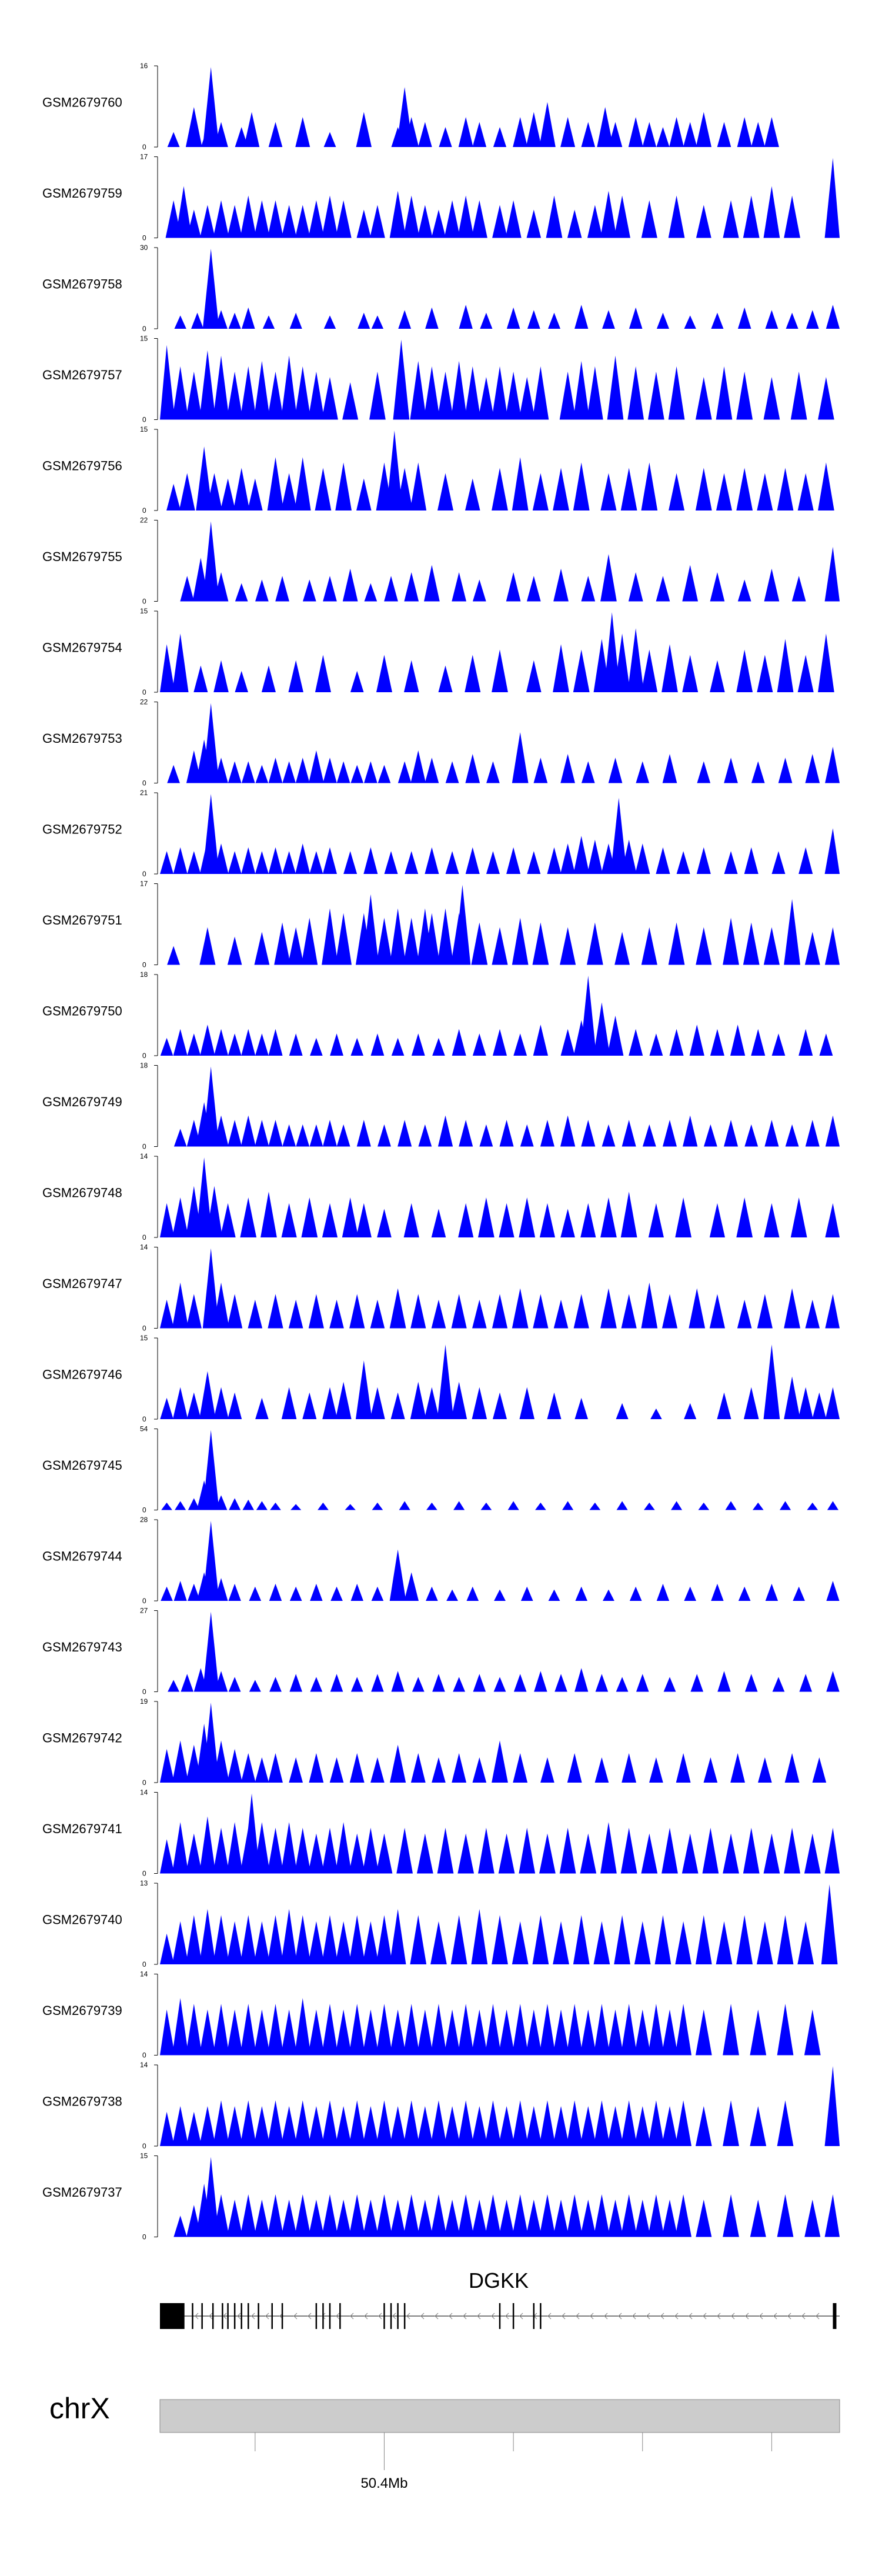 This screenshot has width=882, height=2576. What do you see at coordinates (82, 1828) in the screenshot?
I see `track-label: GSM2679741` at bounding box center [82, 1828].